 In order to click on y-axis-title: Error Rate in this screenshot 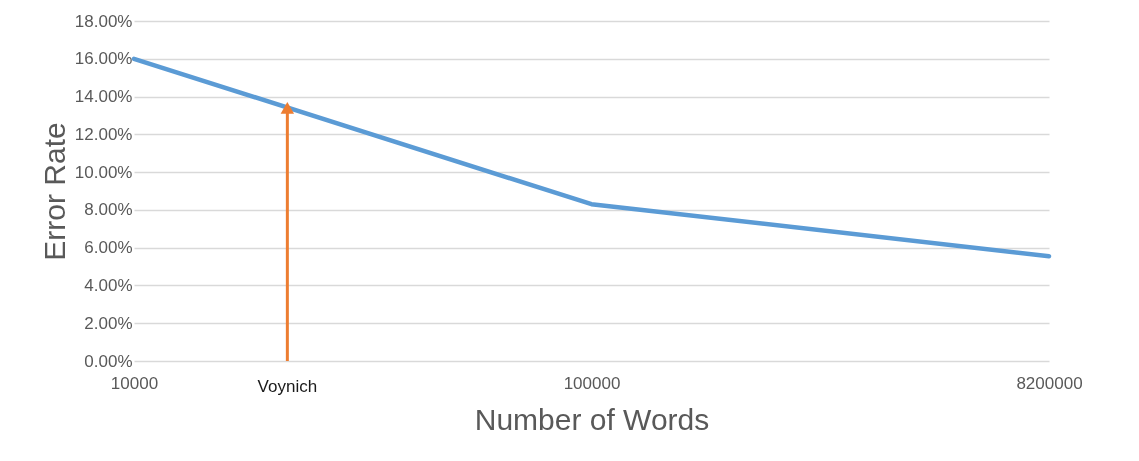, I will do `click(54, 191)`.